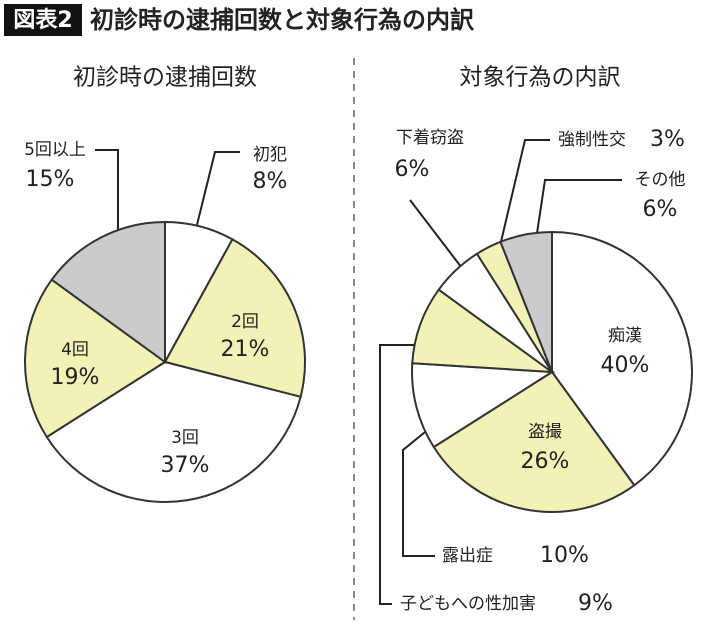  I want to click on slice-label: 4回, so click(75, 350).